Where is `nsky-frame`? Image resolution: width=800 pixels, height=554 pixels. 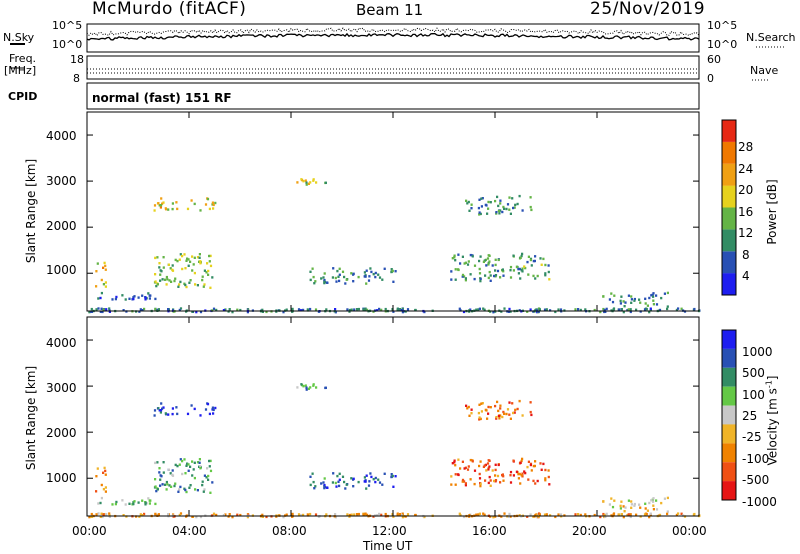 nsky-frame is located at coordinates (393, 38).